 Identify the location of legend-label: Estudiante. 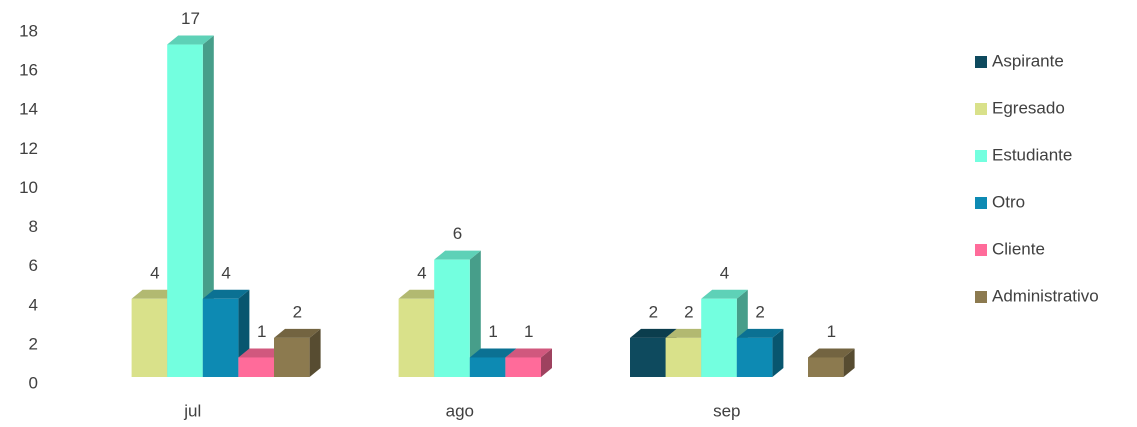
(1032, 154).